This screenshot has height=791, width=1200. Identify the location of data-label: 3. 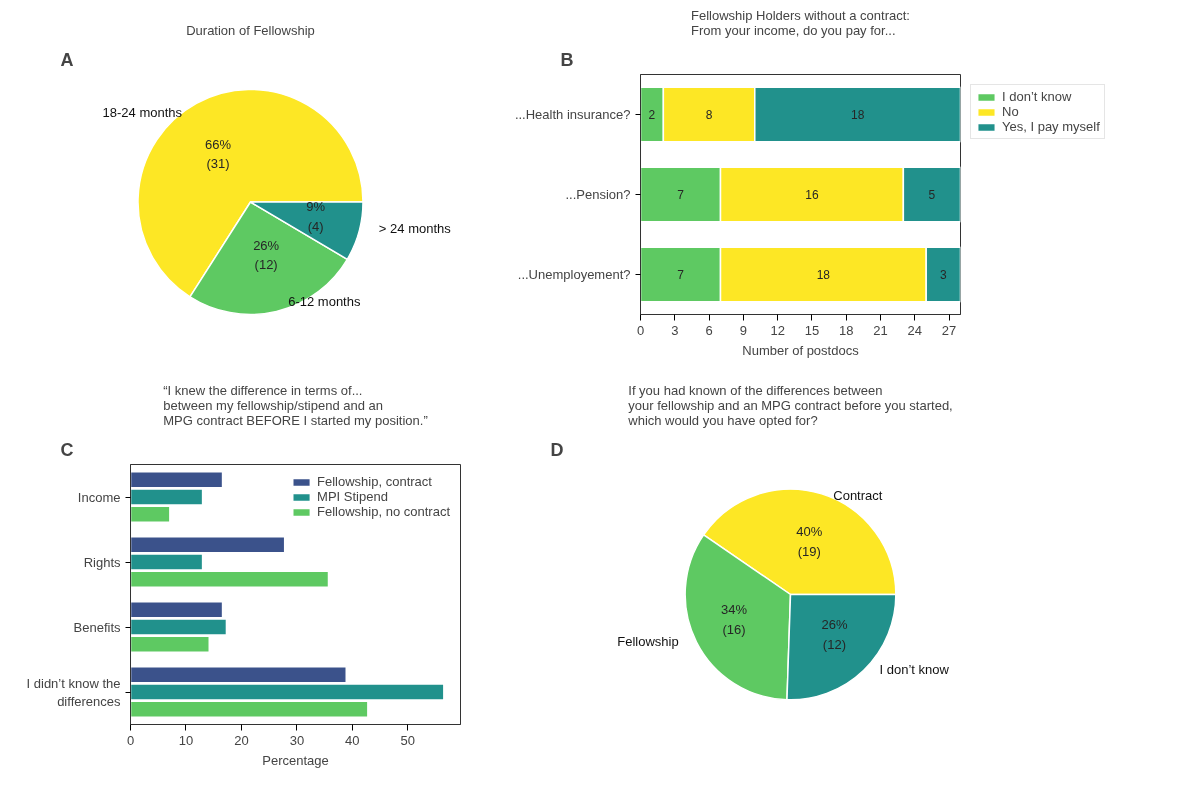
(944, 275).